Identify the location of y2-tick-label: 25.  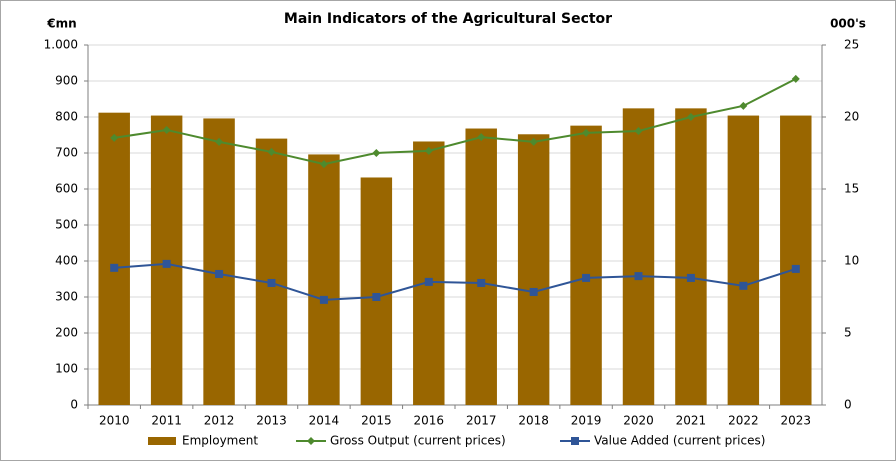
(851, 45).